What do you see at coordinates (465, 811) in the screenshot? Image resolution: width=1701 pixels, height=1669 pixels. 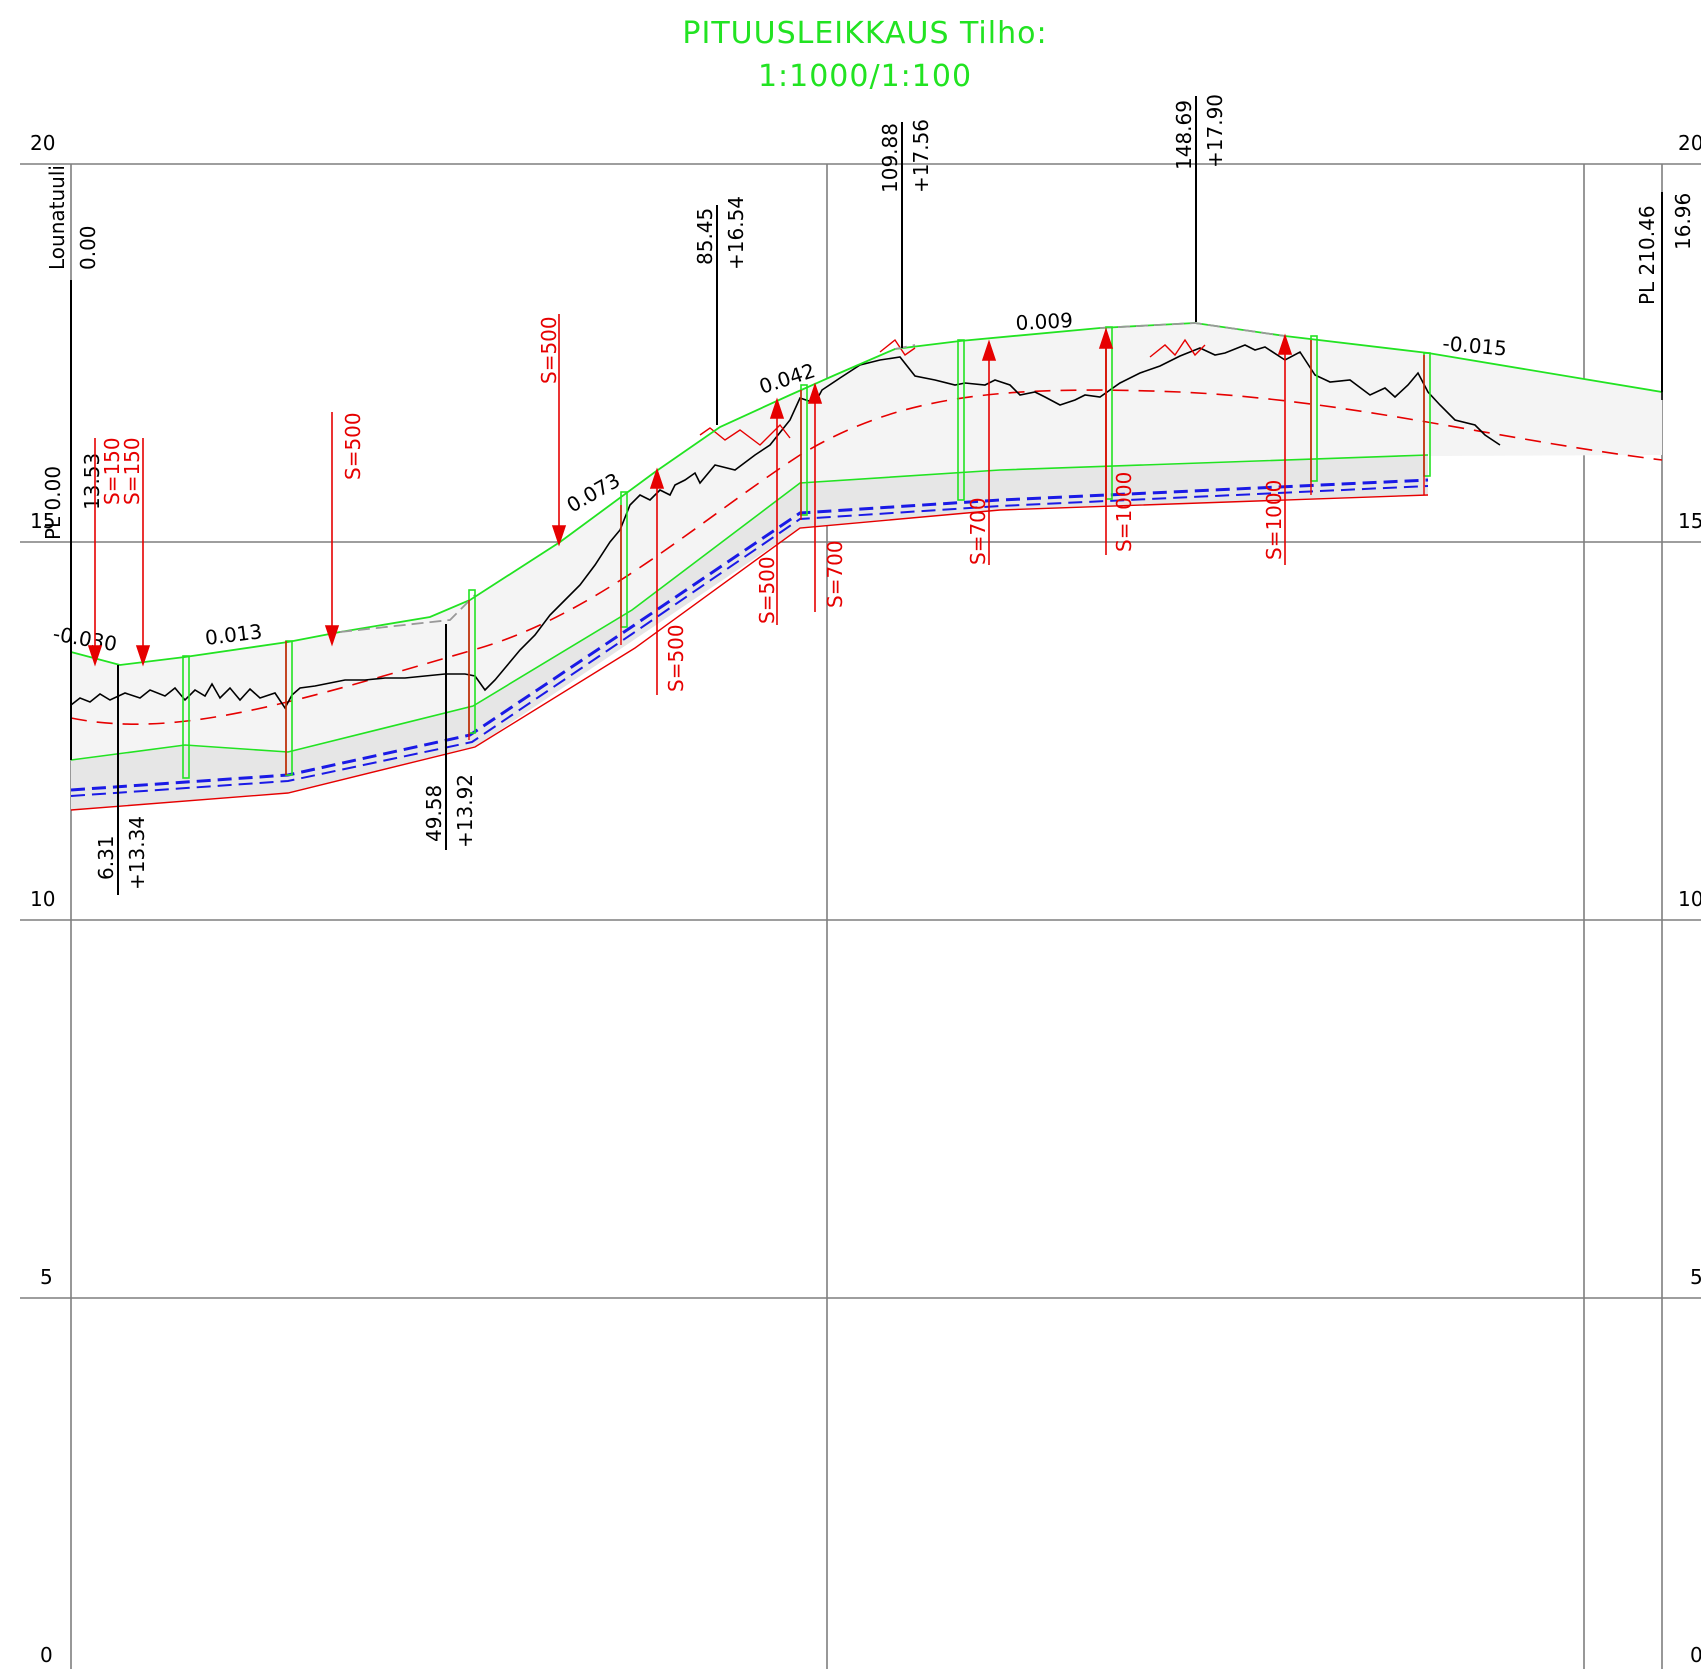 I see `vpi-elevation: +13.92` at bounding box center [465, 811].